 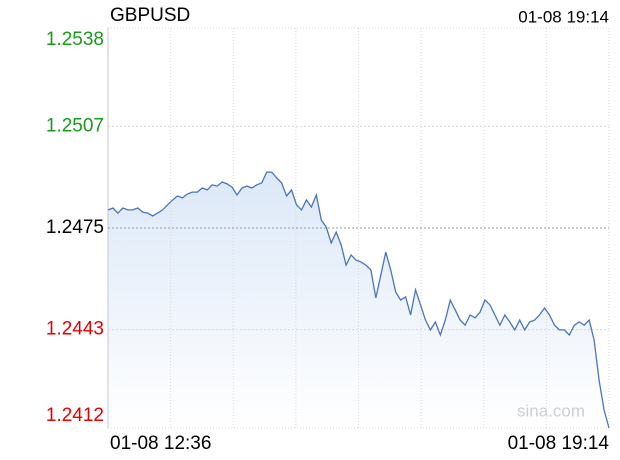 I want to click on x-start-label: 01-08 12:36, so click(x=160, y=443).